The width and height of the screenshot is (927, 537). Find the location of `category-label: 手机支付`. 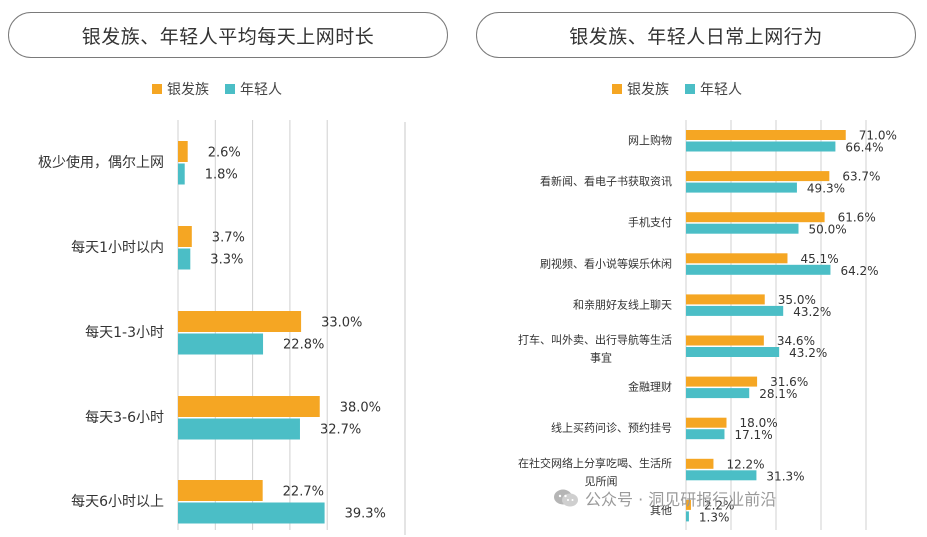

category-label: 手机支付 is located at coordinates (650, 222).